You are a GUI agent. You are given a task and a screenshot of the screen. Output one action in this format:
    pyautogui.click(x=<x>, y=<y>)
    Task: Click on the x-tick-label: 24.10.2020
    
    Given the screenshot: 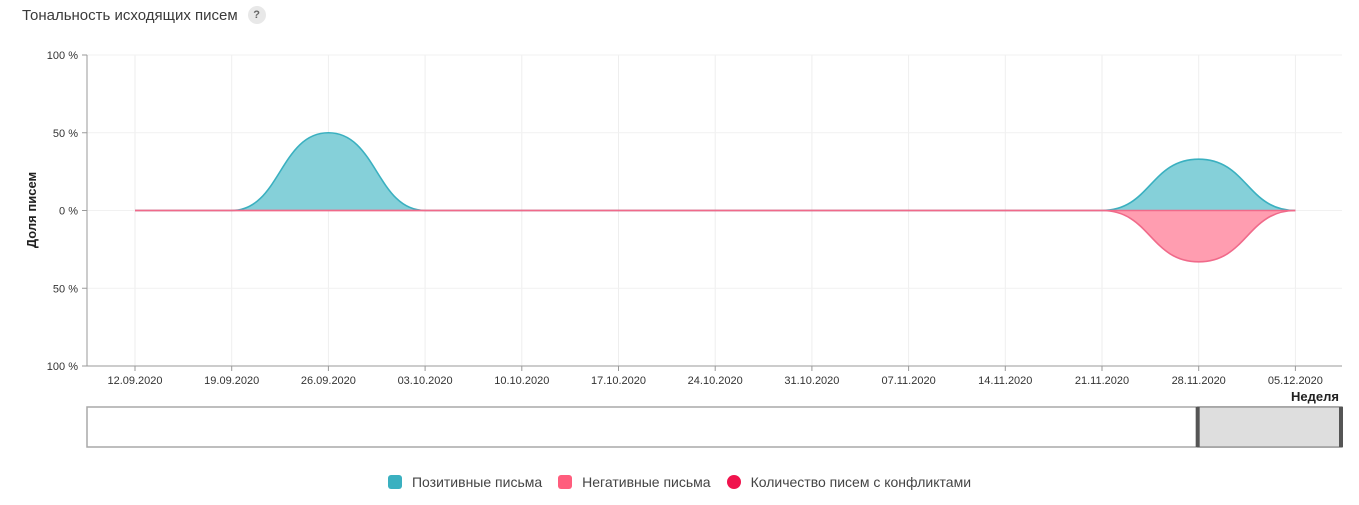 What is the action you would take?
    pyautogui.click(x=715, y=381)
    